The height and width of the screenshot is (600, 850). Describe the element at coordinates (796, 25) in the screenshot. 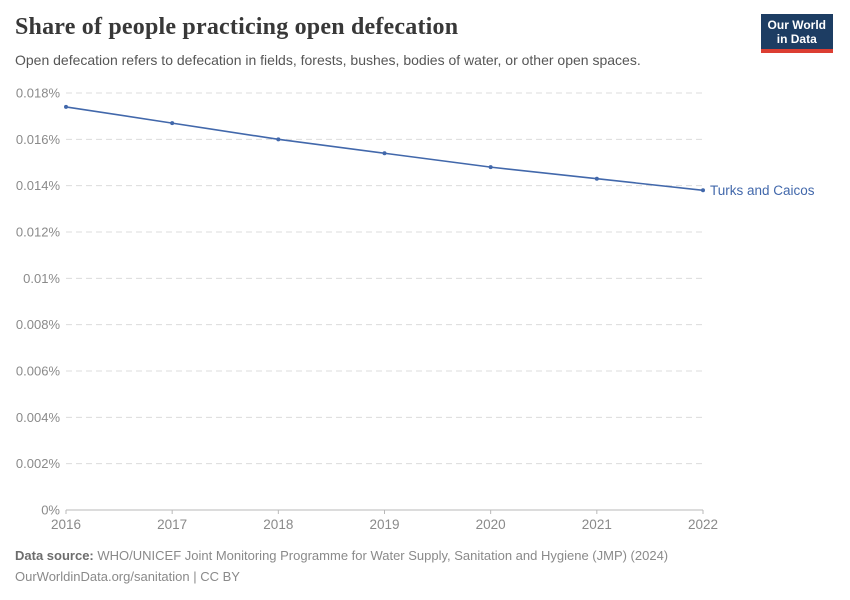

I see `owid-logo-line1: Our World` at that location.